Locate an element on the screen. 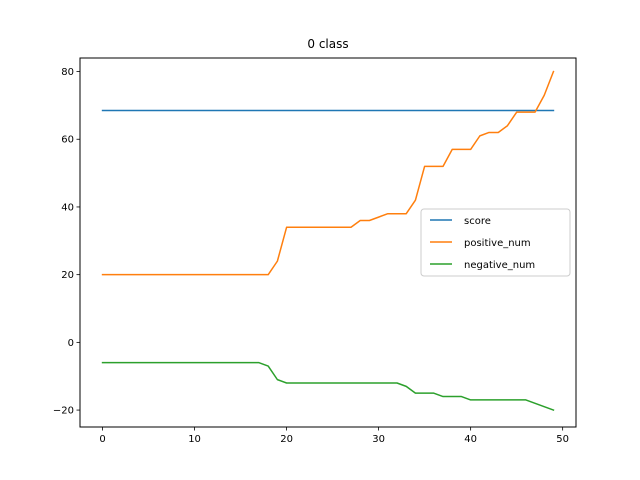 Image resolution: width=640 pixels, height=480 pixels. x-axis: 0 10 20 30 40 50 is located at coordinates (334, 436).